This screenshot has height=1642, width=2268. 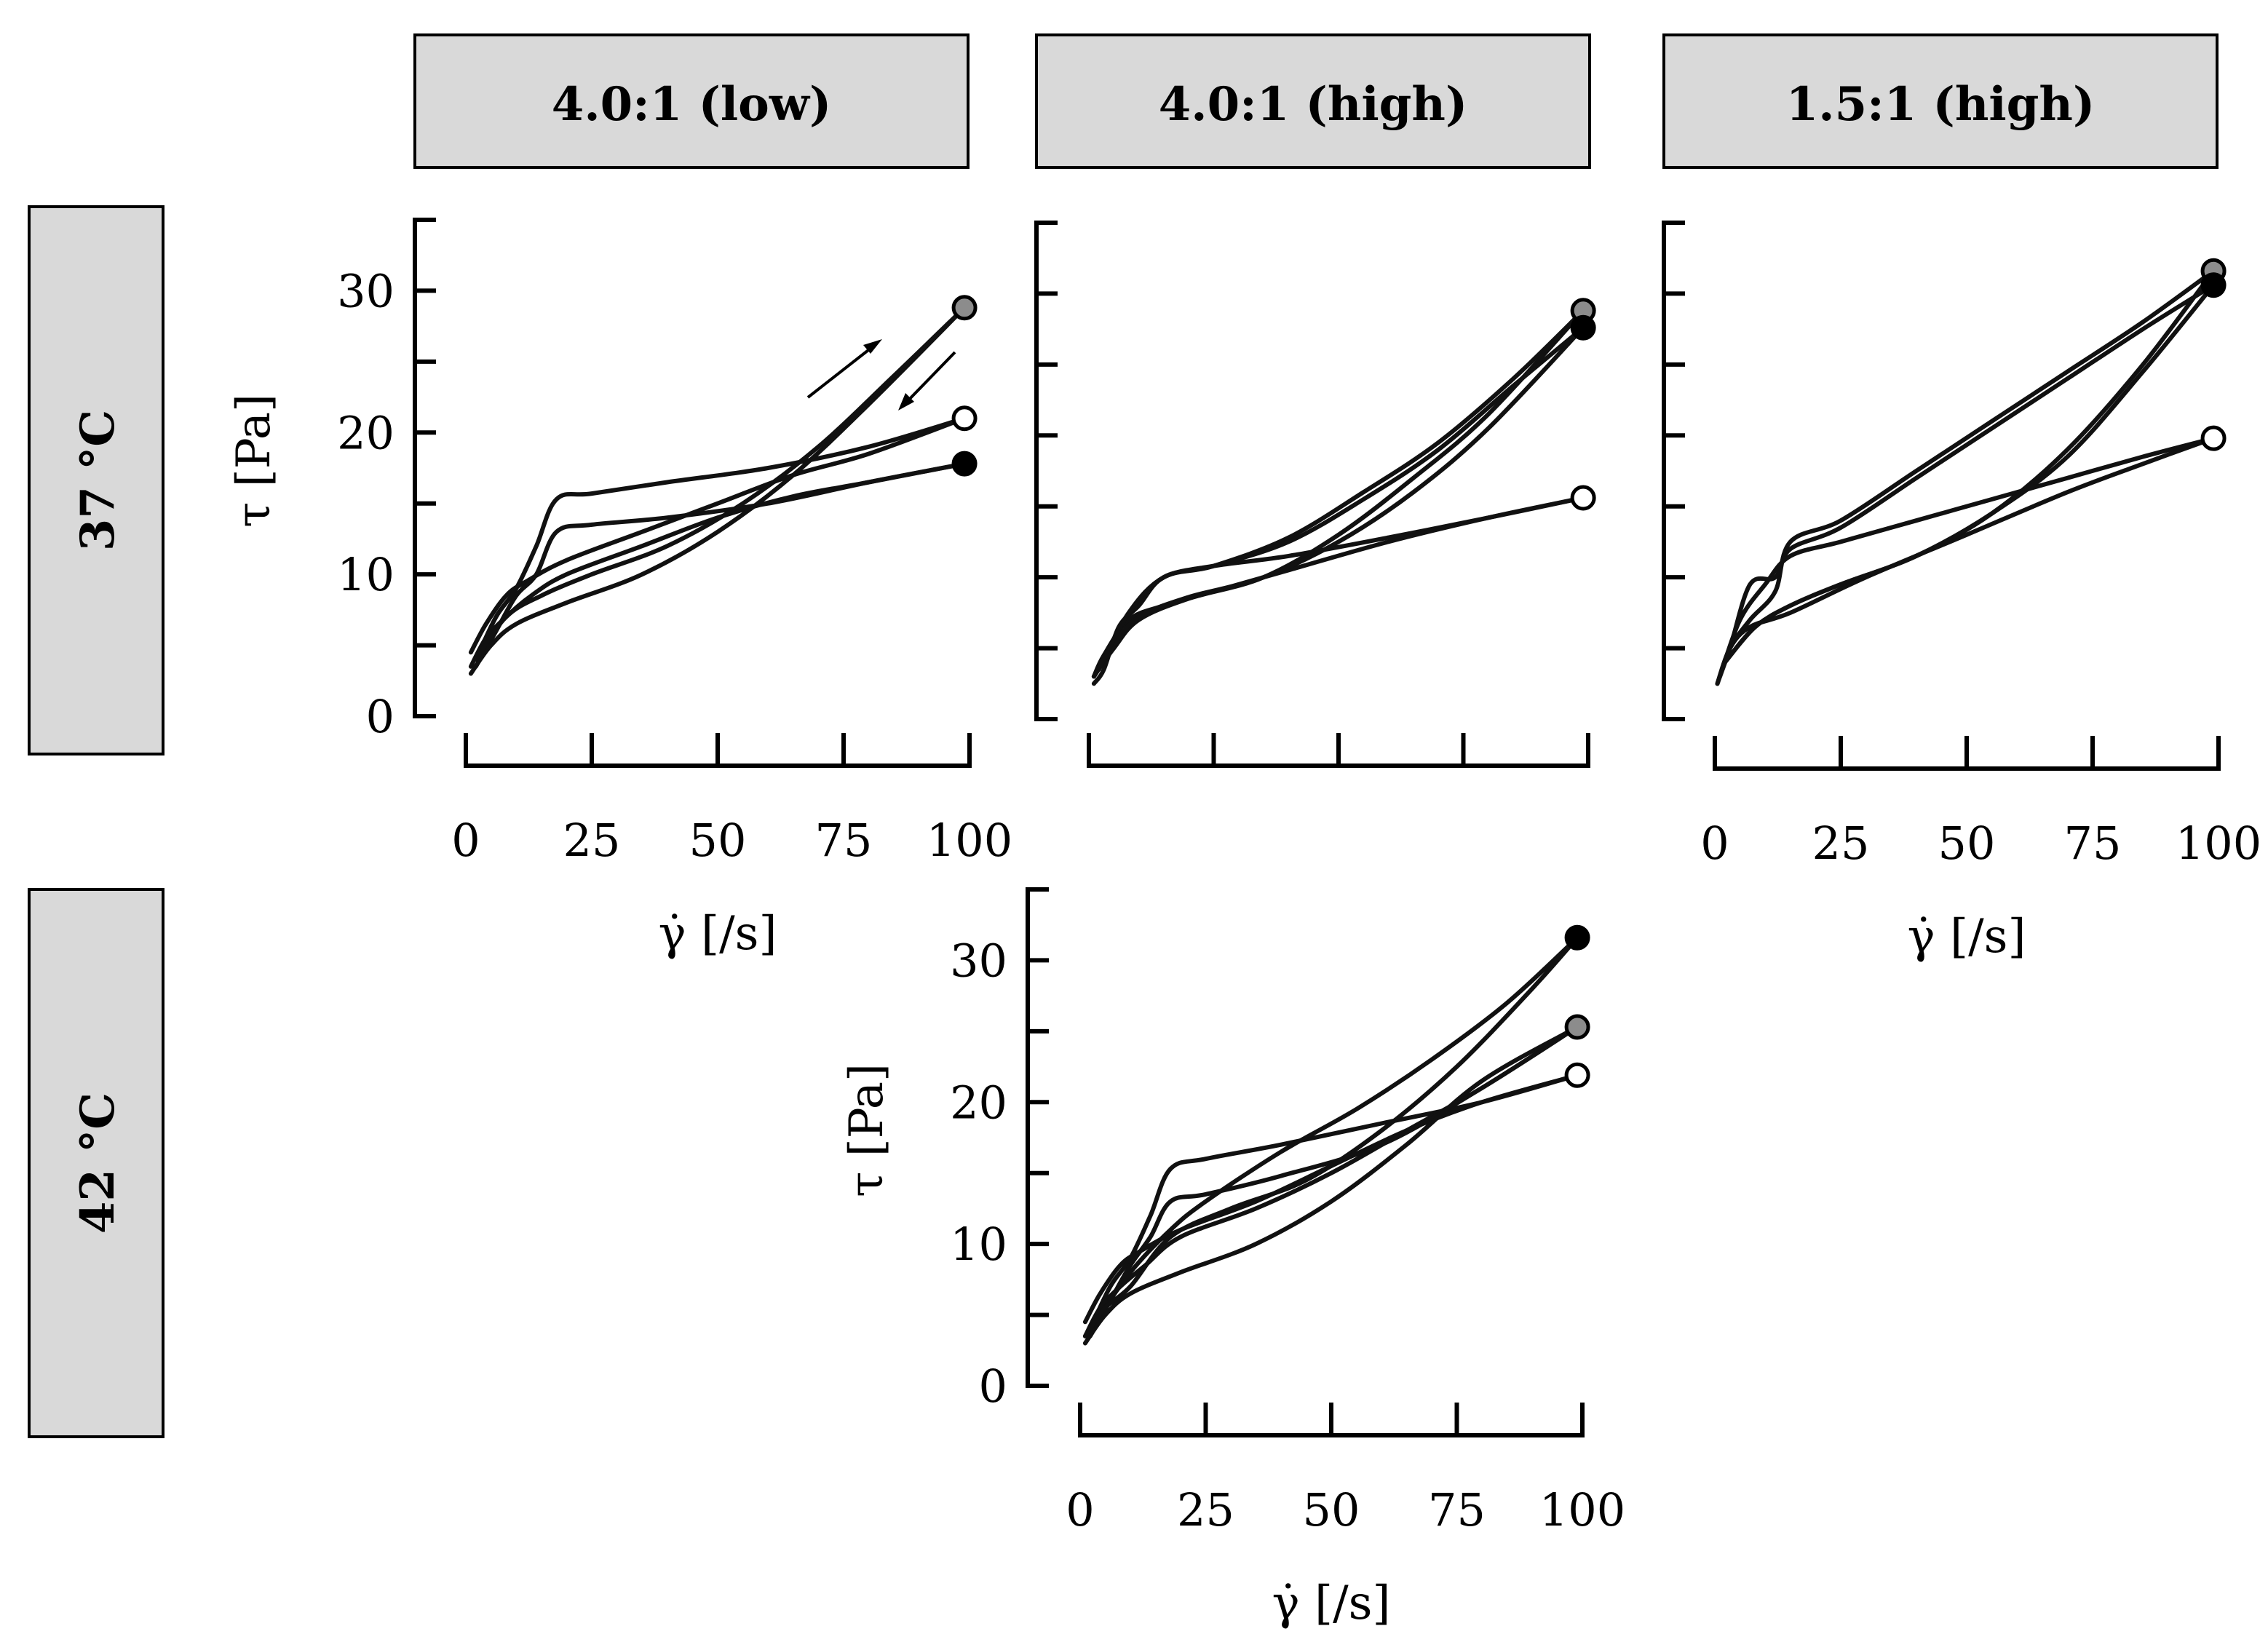 I want to click on 37c-4.0high-marker-open, so click(x=1583, y=498).